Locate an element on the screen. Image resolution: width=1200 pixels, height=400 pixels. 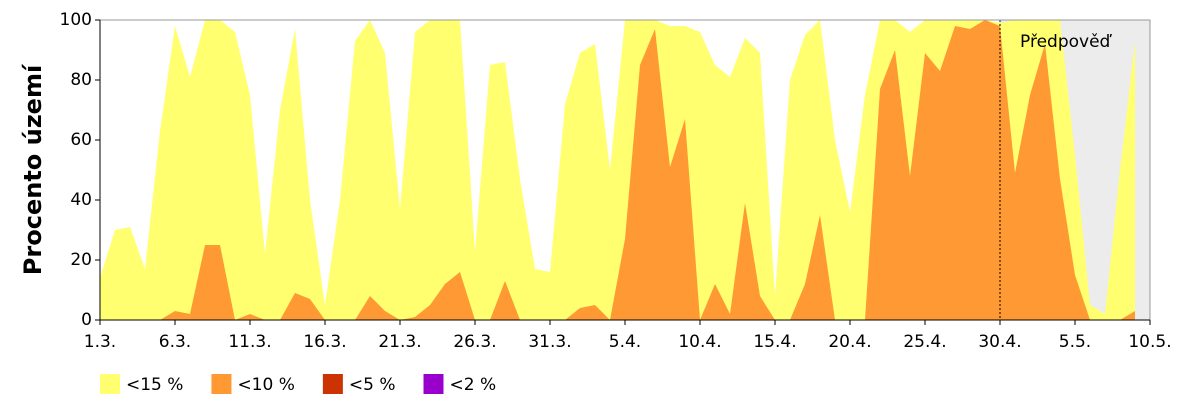
y-tick-label: 80 is located at coordinates (81, 80).